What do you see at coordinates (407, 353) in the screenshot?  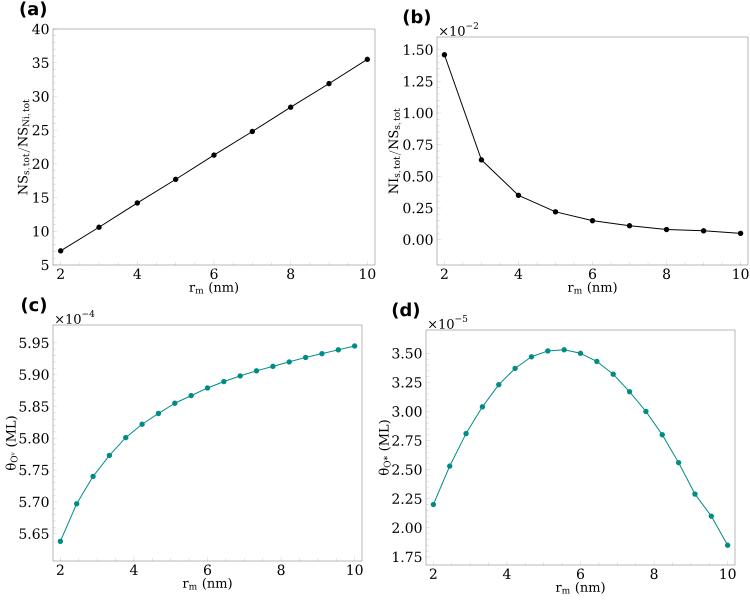 I see `y-tick-label: 3.50` at bounding box center [407, 353].